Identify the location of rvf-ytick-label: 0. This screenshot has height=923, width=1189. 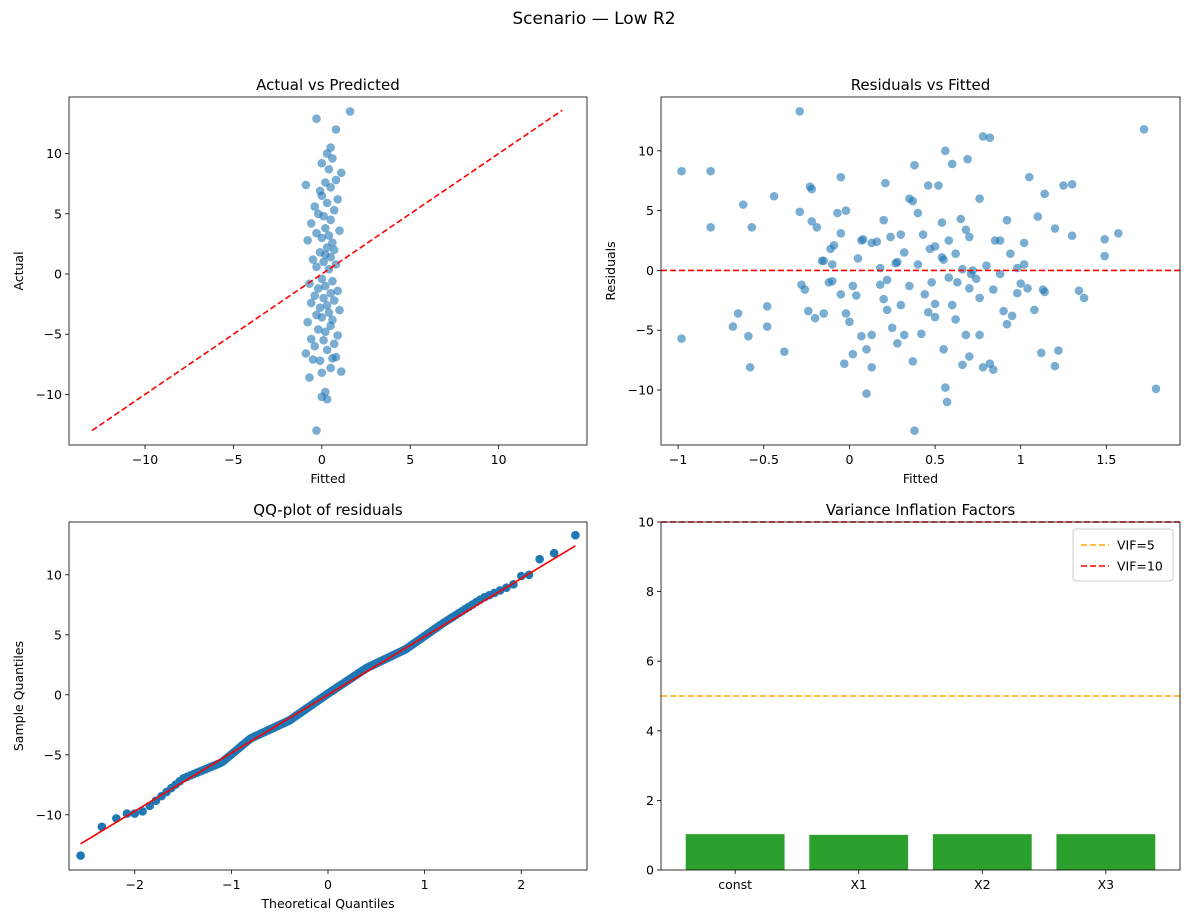
(650, 270).